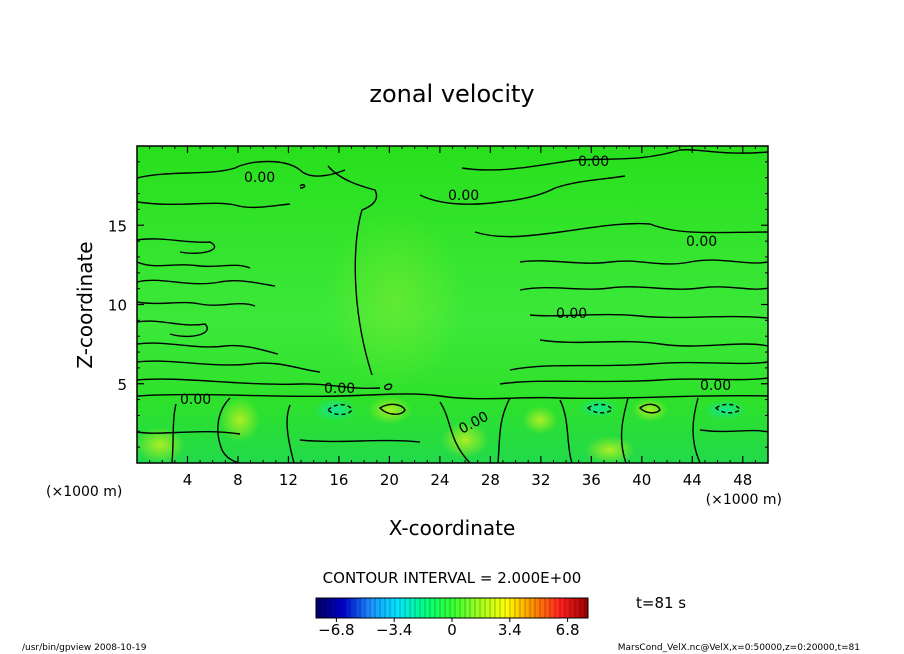 This screenshot has width=904, height=654. What do you see at coordinates (641, 480) in the screenshot?
I see `x-tick-label: 40` at bounding box center [641, 480].